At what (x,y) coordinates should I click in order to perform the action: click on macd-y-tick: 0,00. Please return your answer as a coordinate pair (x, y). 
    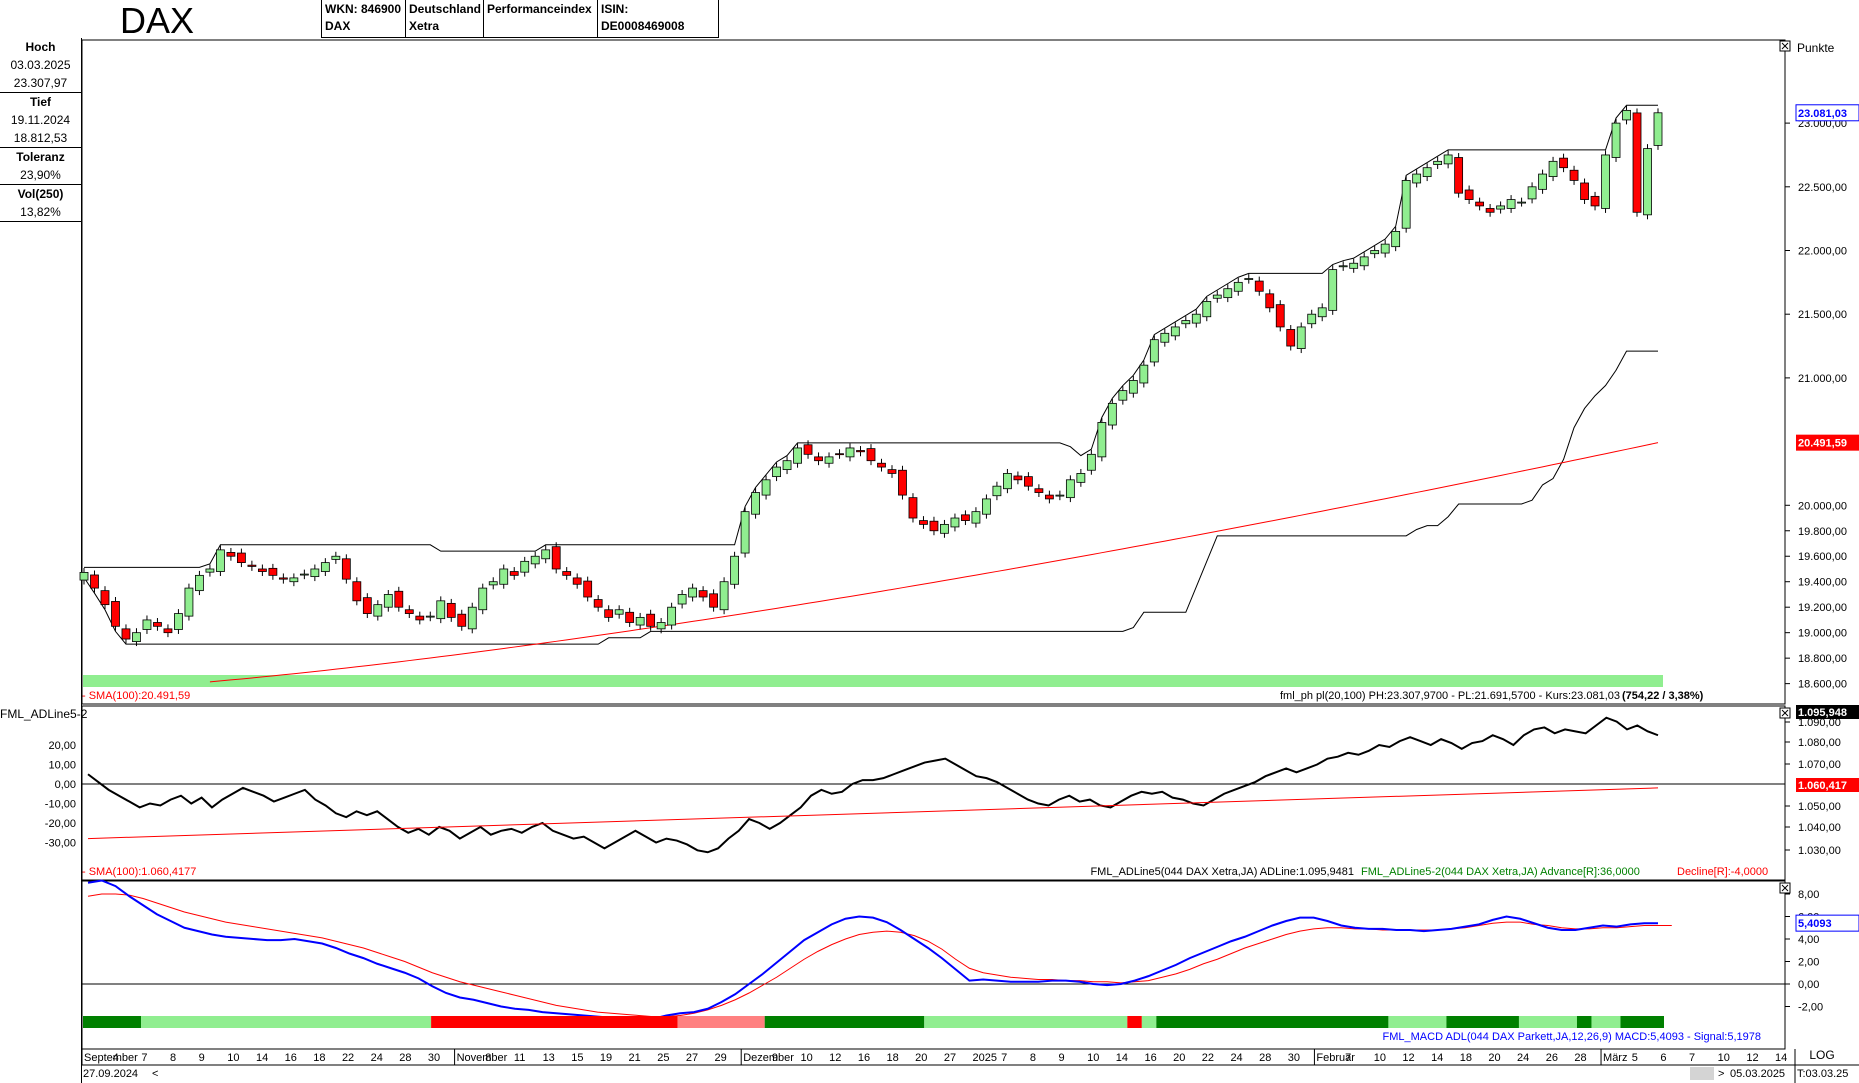
    Looking at the image, I should click on (1808, 985).